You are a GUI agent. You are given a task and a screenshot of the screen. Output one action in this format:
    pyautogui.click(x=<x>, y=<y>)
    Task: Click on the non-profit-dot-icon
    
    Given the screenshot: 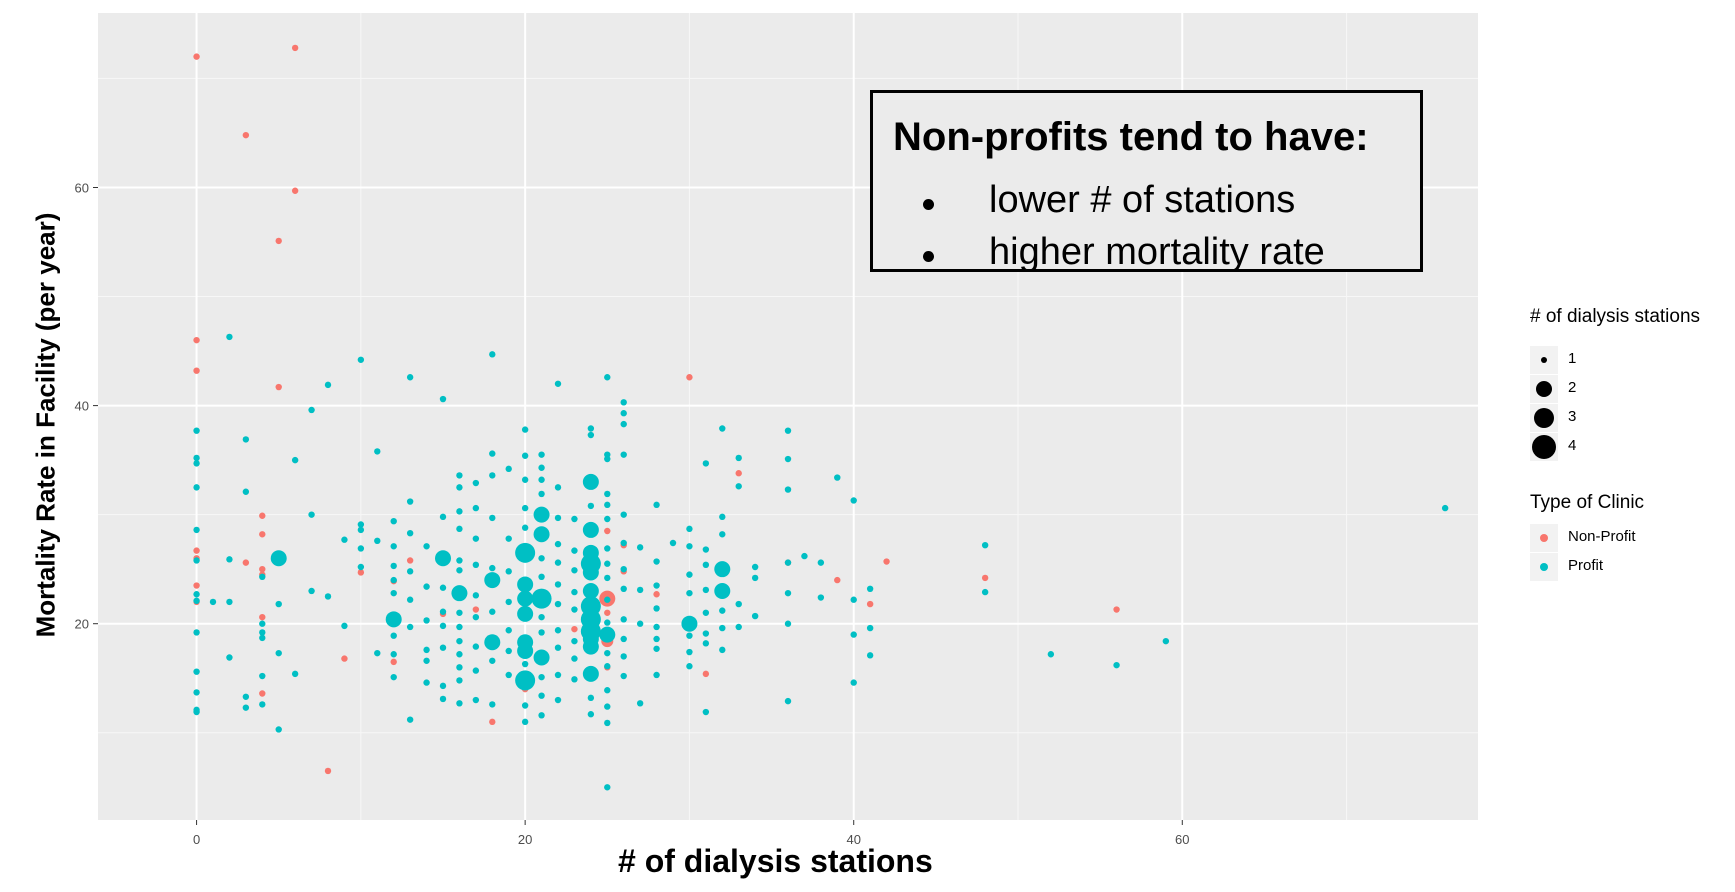 What is the action you would take?
    pyautogui.click(x=1544, y=538)
    